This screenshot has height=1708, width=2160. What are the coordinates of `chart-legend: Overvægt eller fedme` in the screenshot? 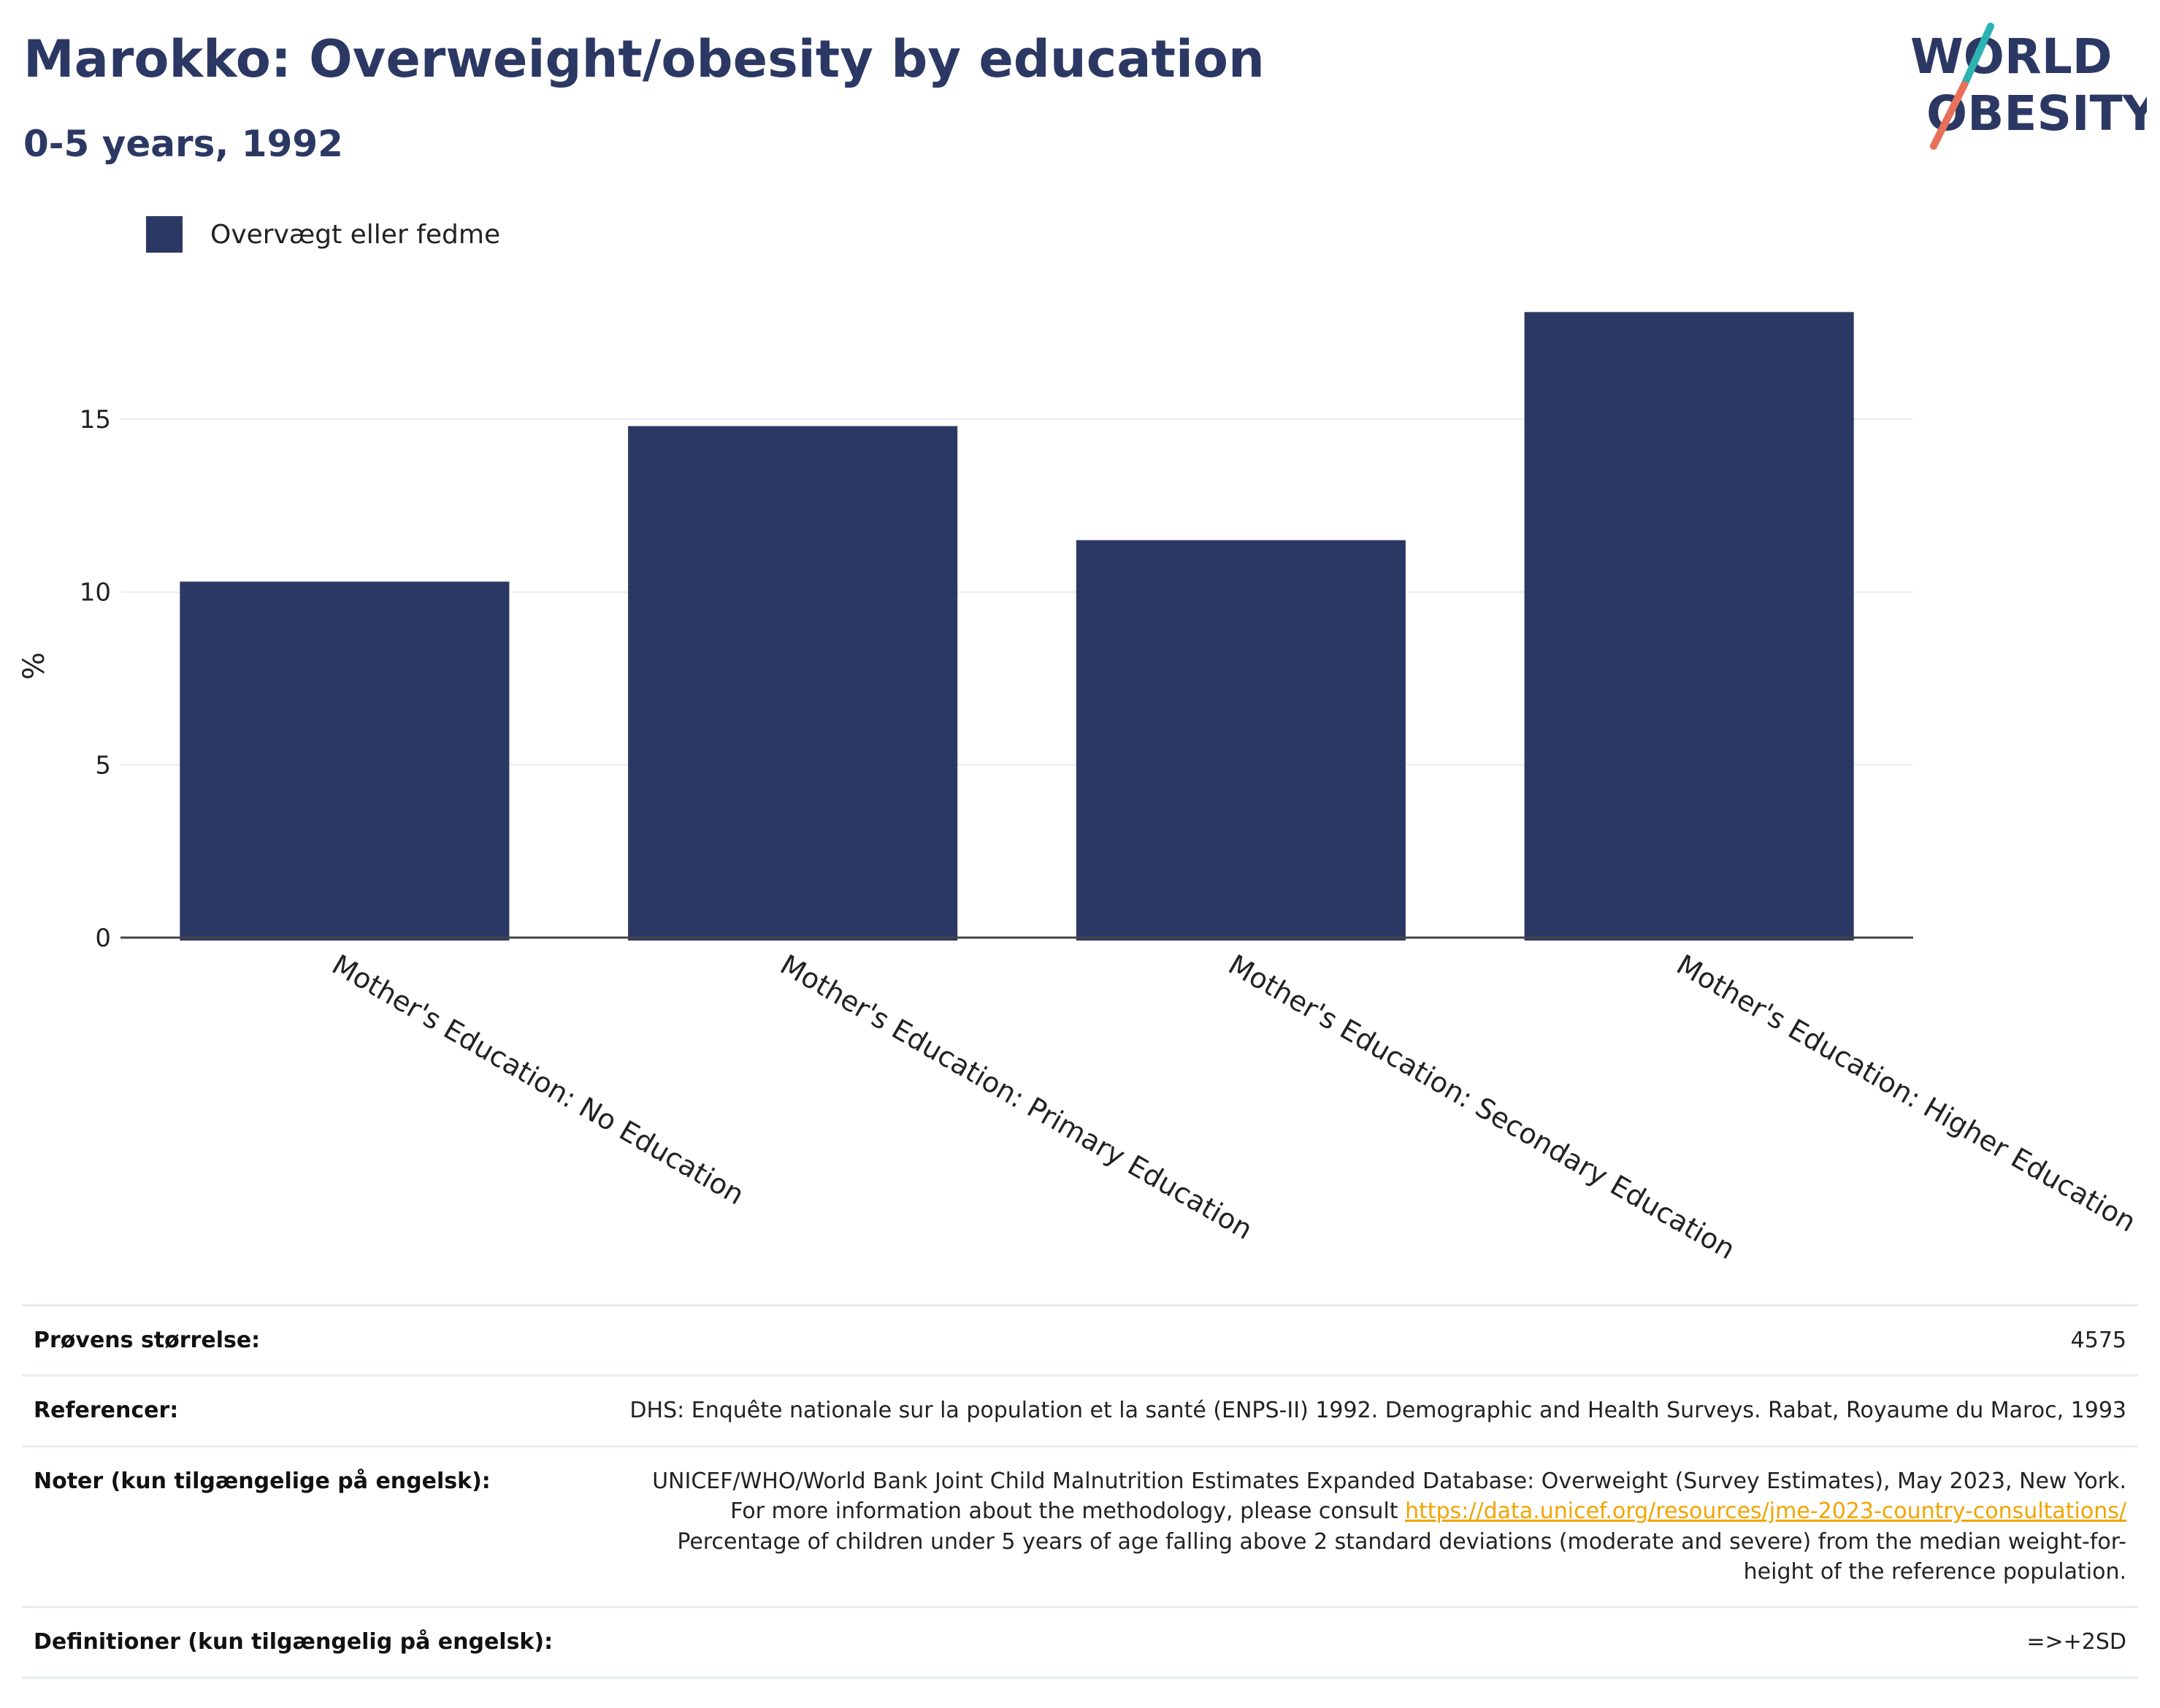 It's located at (323, 234).